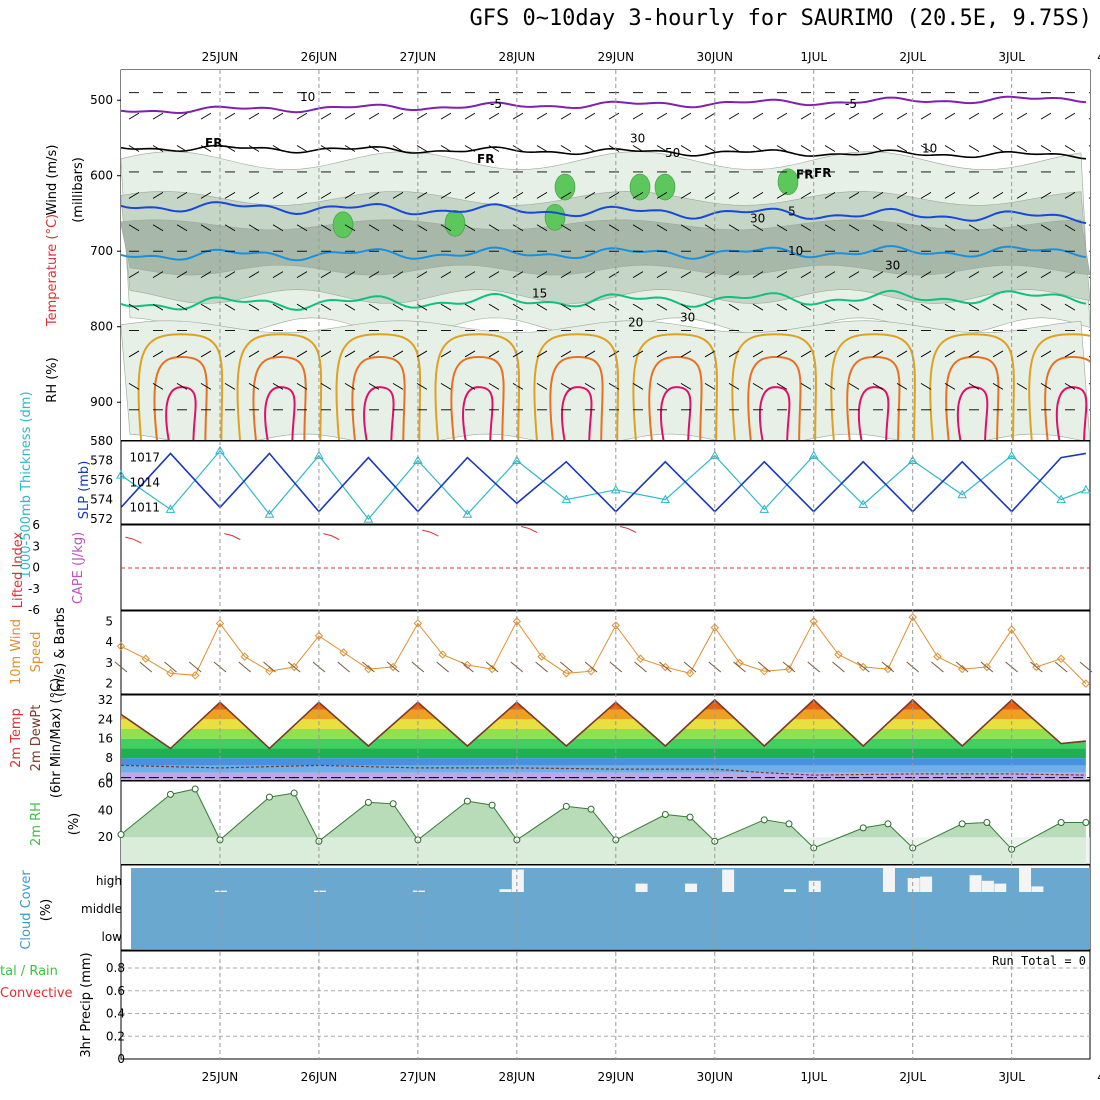 This screenshot has width=1100, height=1100. What do you see at coordinates (115, 991) in the screenshot?
I see `precip-tick-0.6: 0.6` at bounding box center [115, 991].